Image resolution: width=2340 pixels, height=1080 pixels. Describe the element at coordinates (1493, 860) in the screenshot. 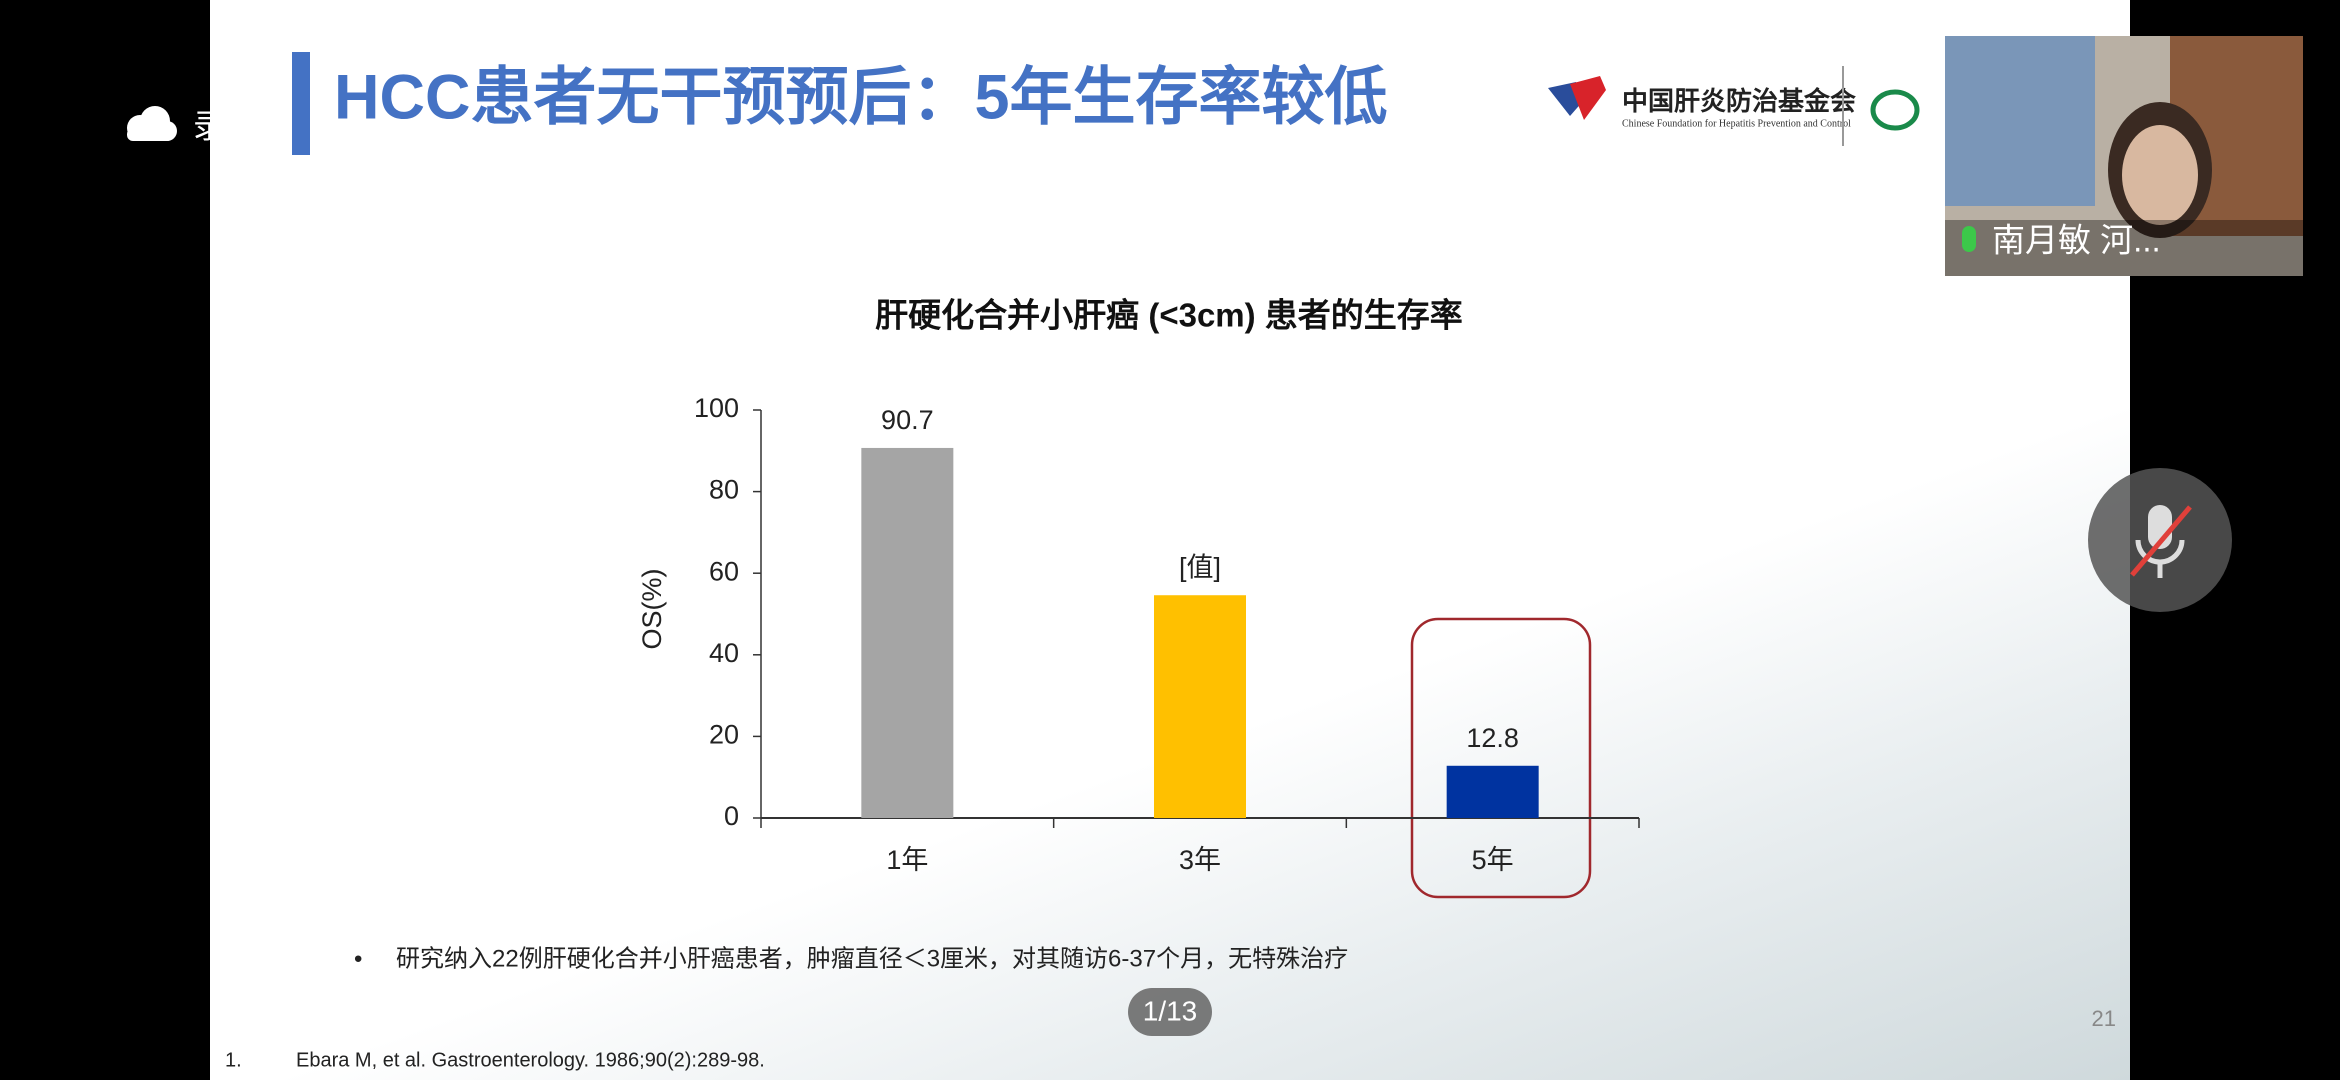

I see `x-tick-label: 5年` at that location.